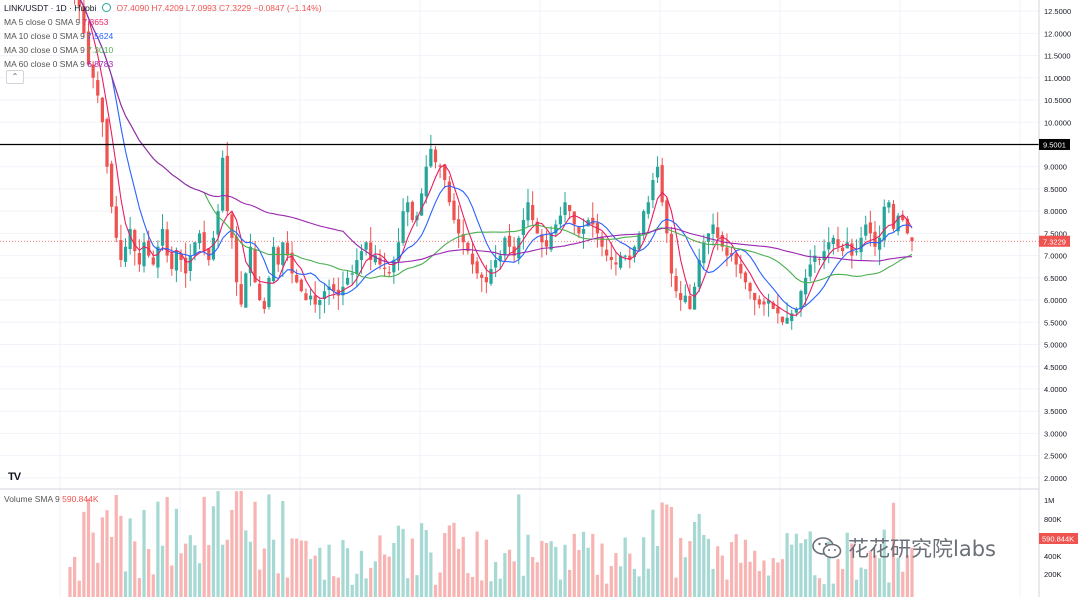  I want to click on market-status-icon, so click(107, 7).